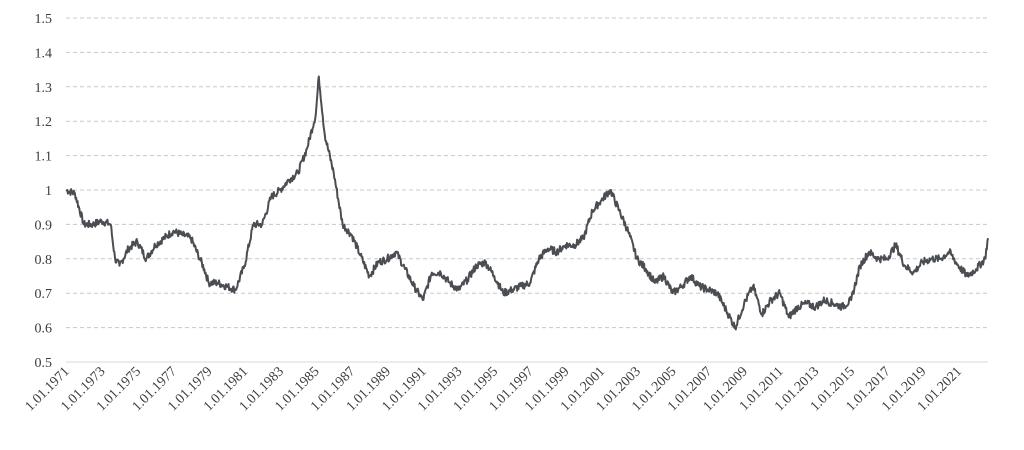 This screenshot has height=450, width=1024. Describe the element at coordinates (44, 19) in the screenshot. I see `y-tick-label: 1.5` at that location.